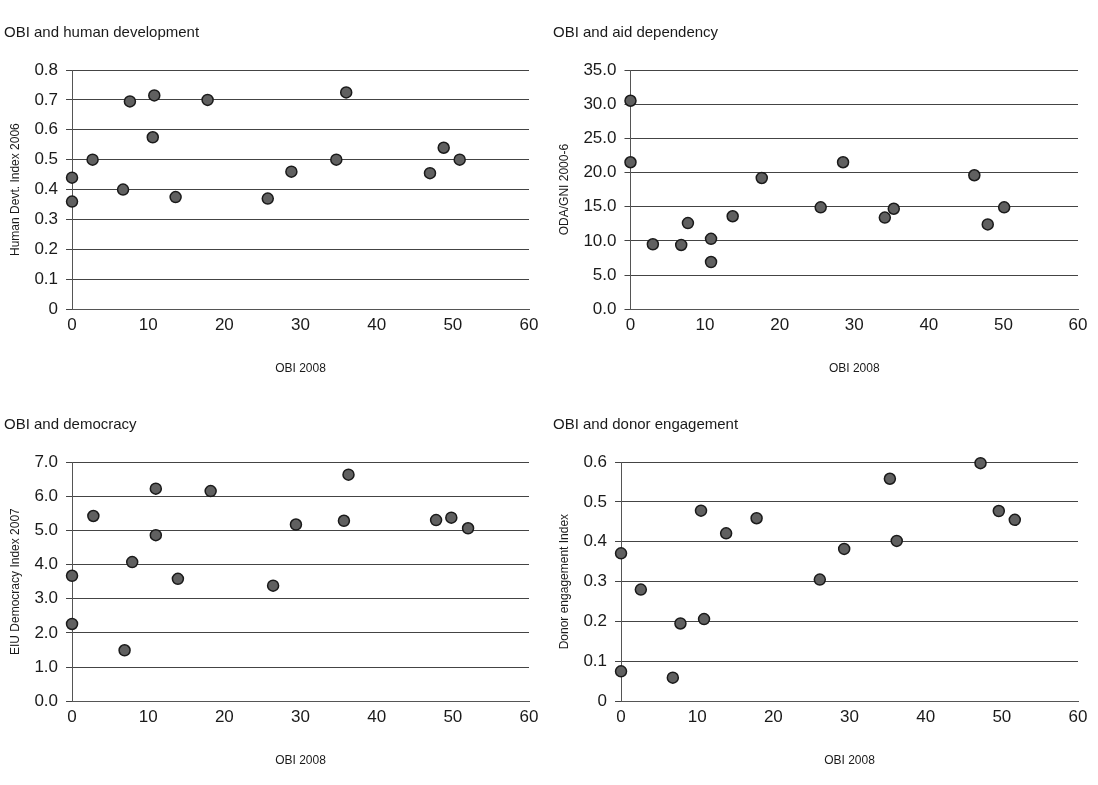 The height and width of the screenshot is (785, 1098). Describe the element at coordinates (46, 632) in the screenshot. I see `y-tick-label: 2.0` at that location.